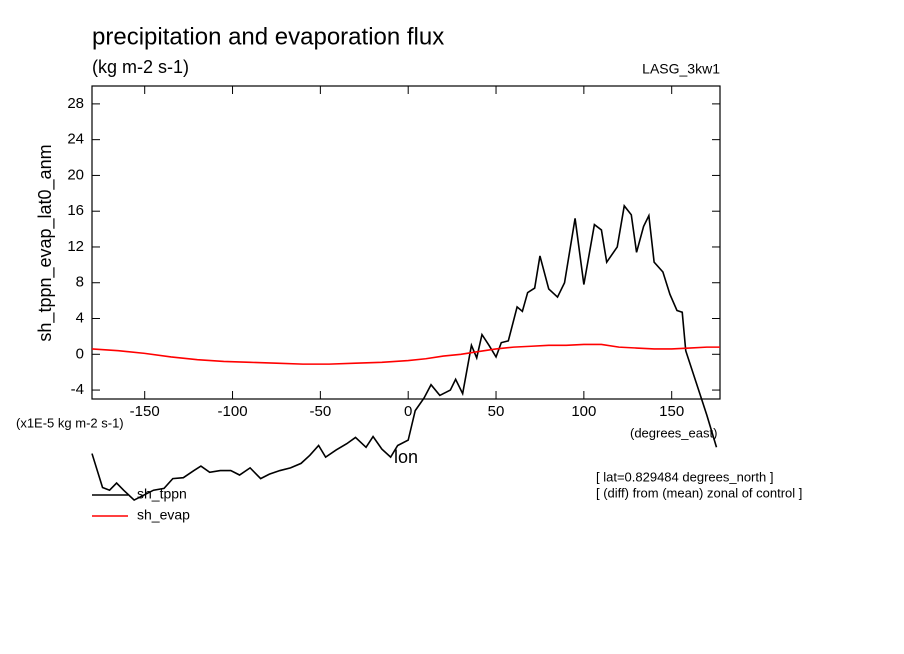 This screenshot has height=654, width=904. What do you see at coordinates (75, 174) in the screenshot?
I see `y-tick-label: 20` at bounding box center [75, 174].